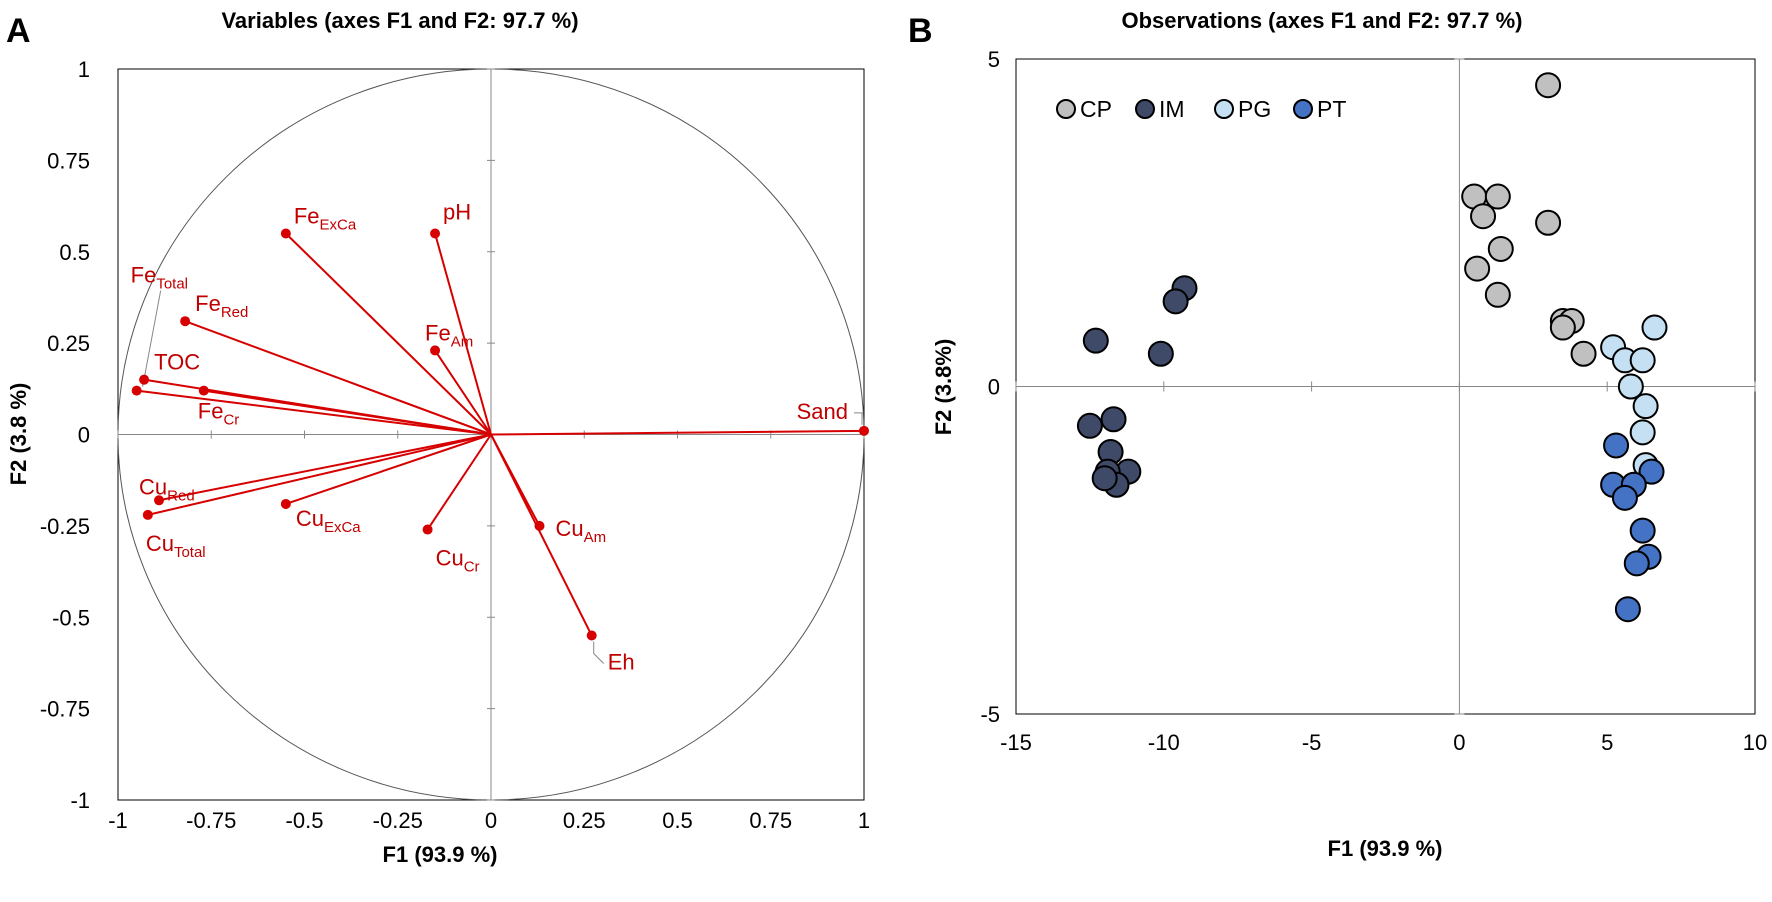 Image resolution: width=1772 pixels, height=902 pixels. I want to click on chart-b-title: Observations (axes F1 and F2: 97.7 %), so click(1321, 20).